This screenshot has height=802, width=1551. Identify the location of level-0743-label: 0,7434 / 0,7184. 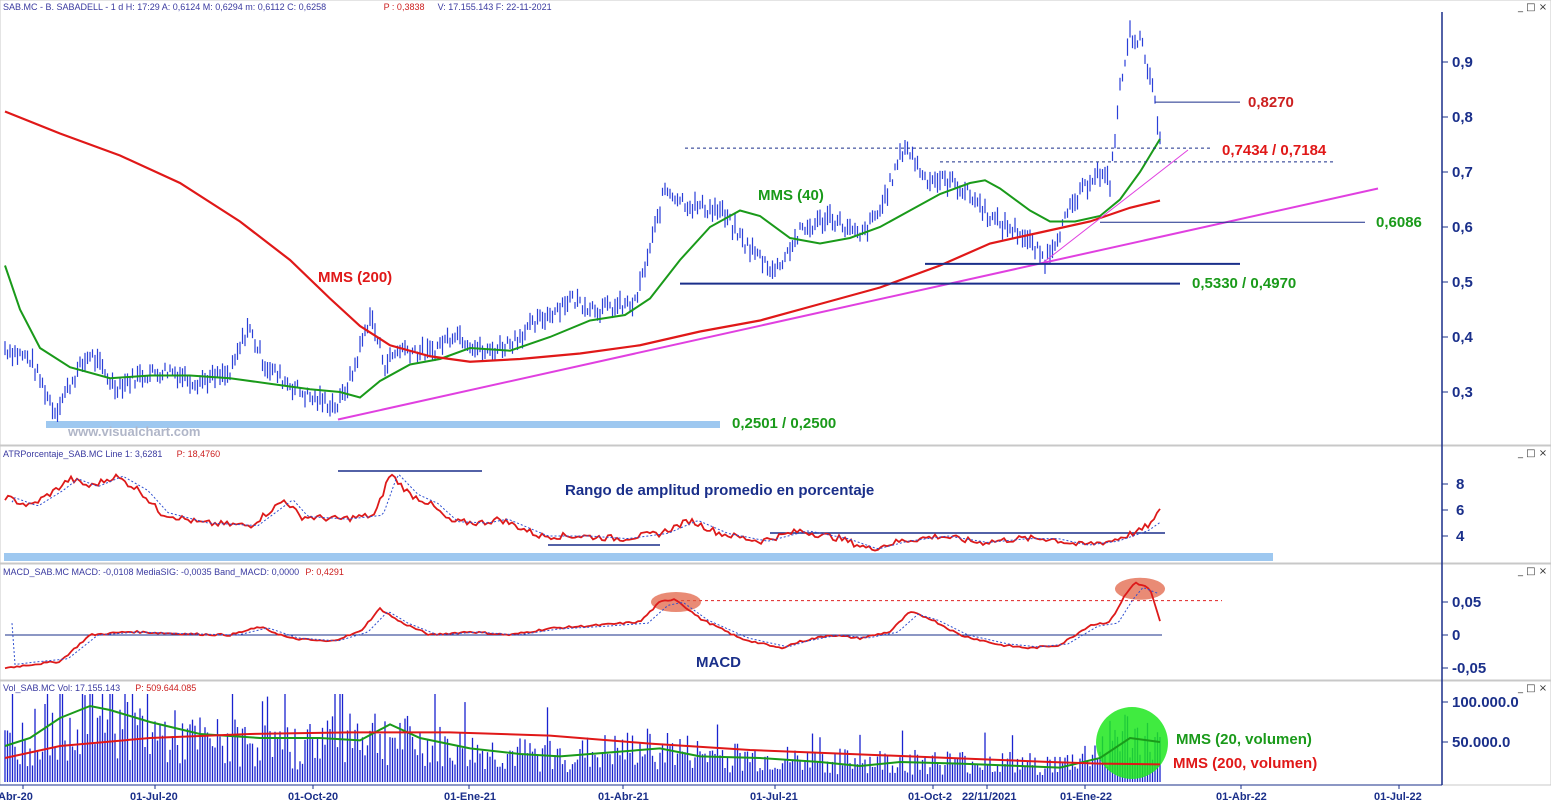
(1274, 150).